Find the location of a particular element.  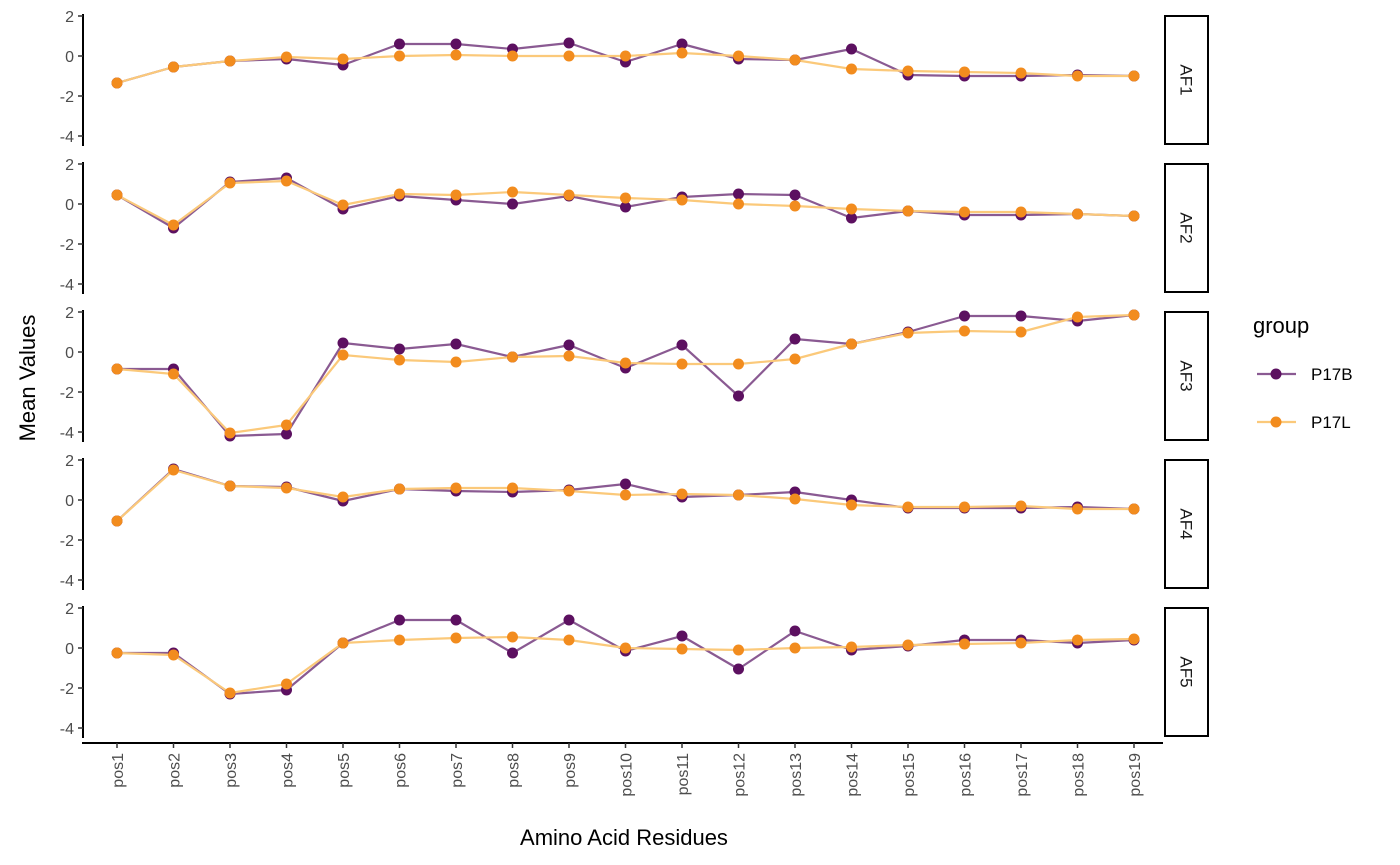

panel-af2: 2 0 -2 -4 AF2 is located at coordinates (634, 225).